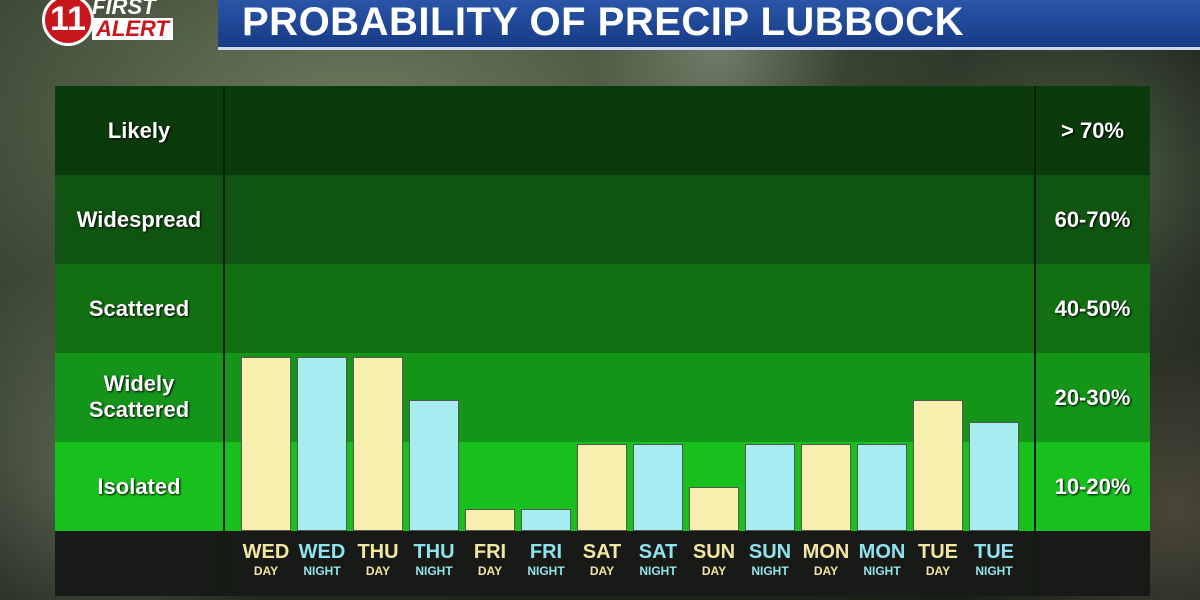  I want to click on x-label-thu-day: THU DAY, so click(378, 560).